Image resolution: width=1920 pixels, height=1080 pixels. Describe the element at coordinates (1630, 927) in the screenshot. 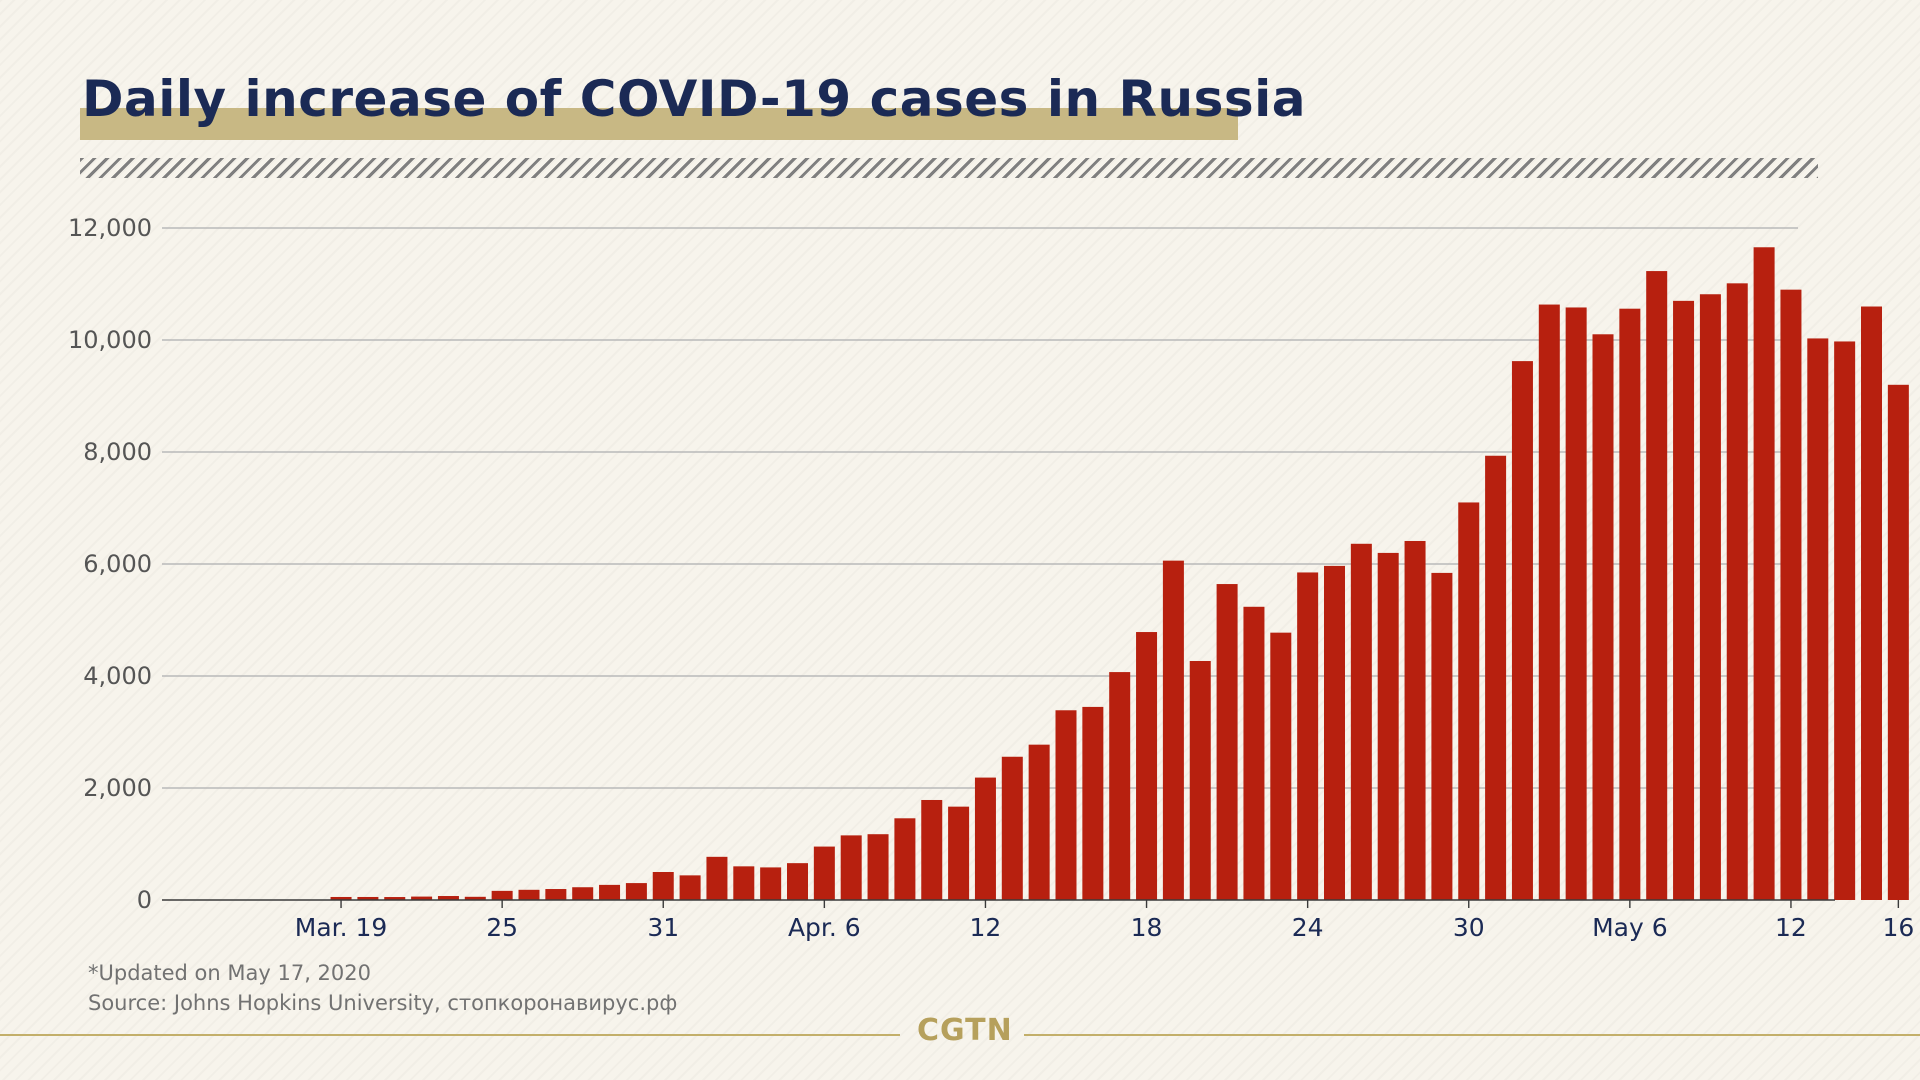

I see `x-tick-label: May 6` at that location.